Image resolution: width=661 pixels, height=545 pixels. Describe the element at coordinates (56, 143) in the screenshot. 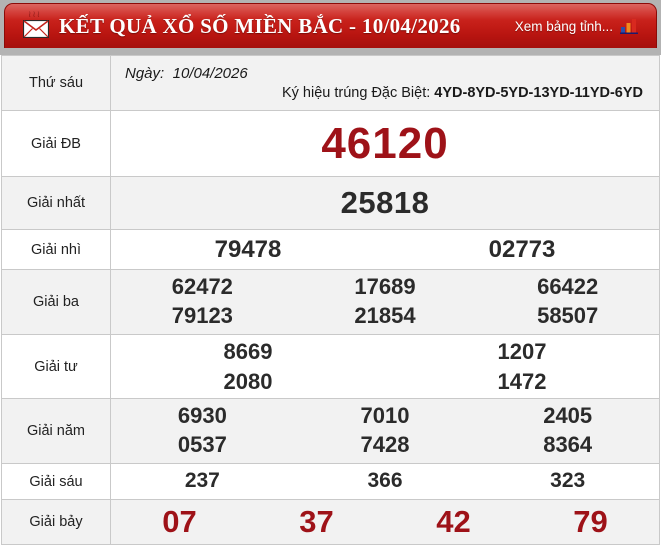

I see `prize-label-db: Giải ĐB` at that location.